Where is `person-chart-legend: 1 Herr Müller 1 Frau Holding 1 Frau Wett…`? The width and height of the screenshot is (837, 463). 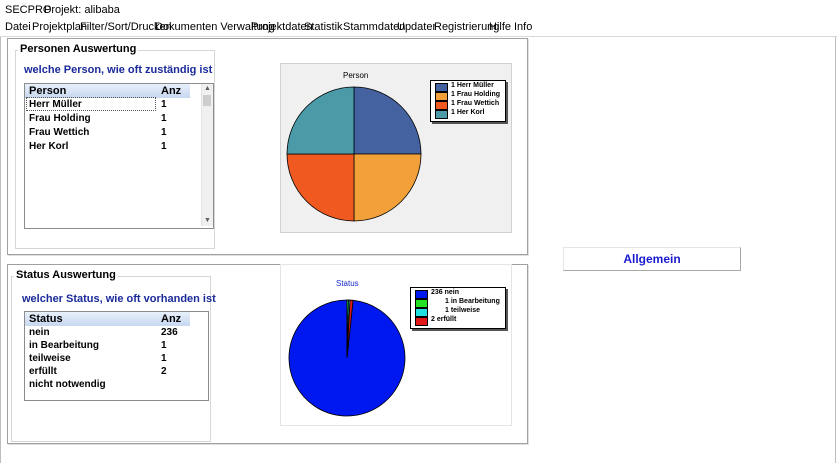 person-chart-legend: 1 Herr Müller 1 Frau Holding 1 Frau Wett… is located at coordinates (468, 101).